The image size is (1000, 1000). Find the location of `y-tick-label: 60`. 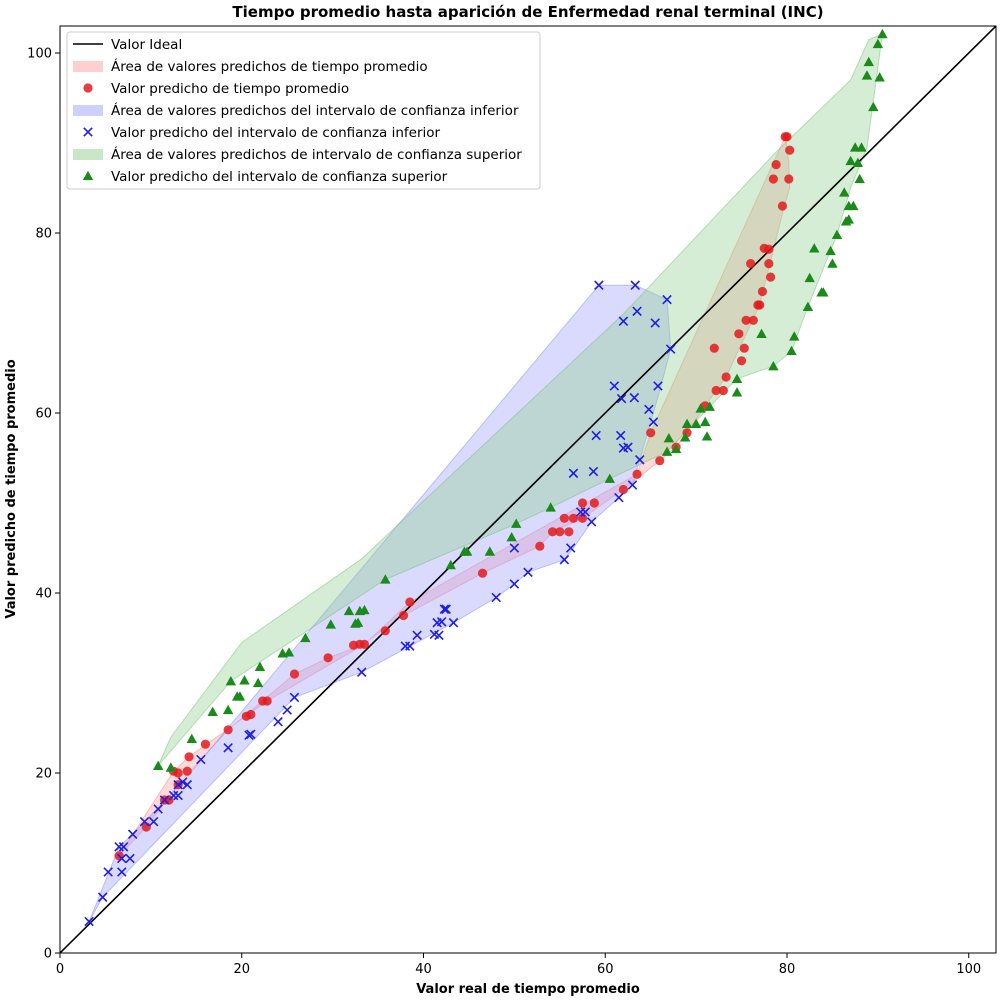

y-tick-label: 60 is located at coordinates (43, 414).